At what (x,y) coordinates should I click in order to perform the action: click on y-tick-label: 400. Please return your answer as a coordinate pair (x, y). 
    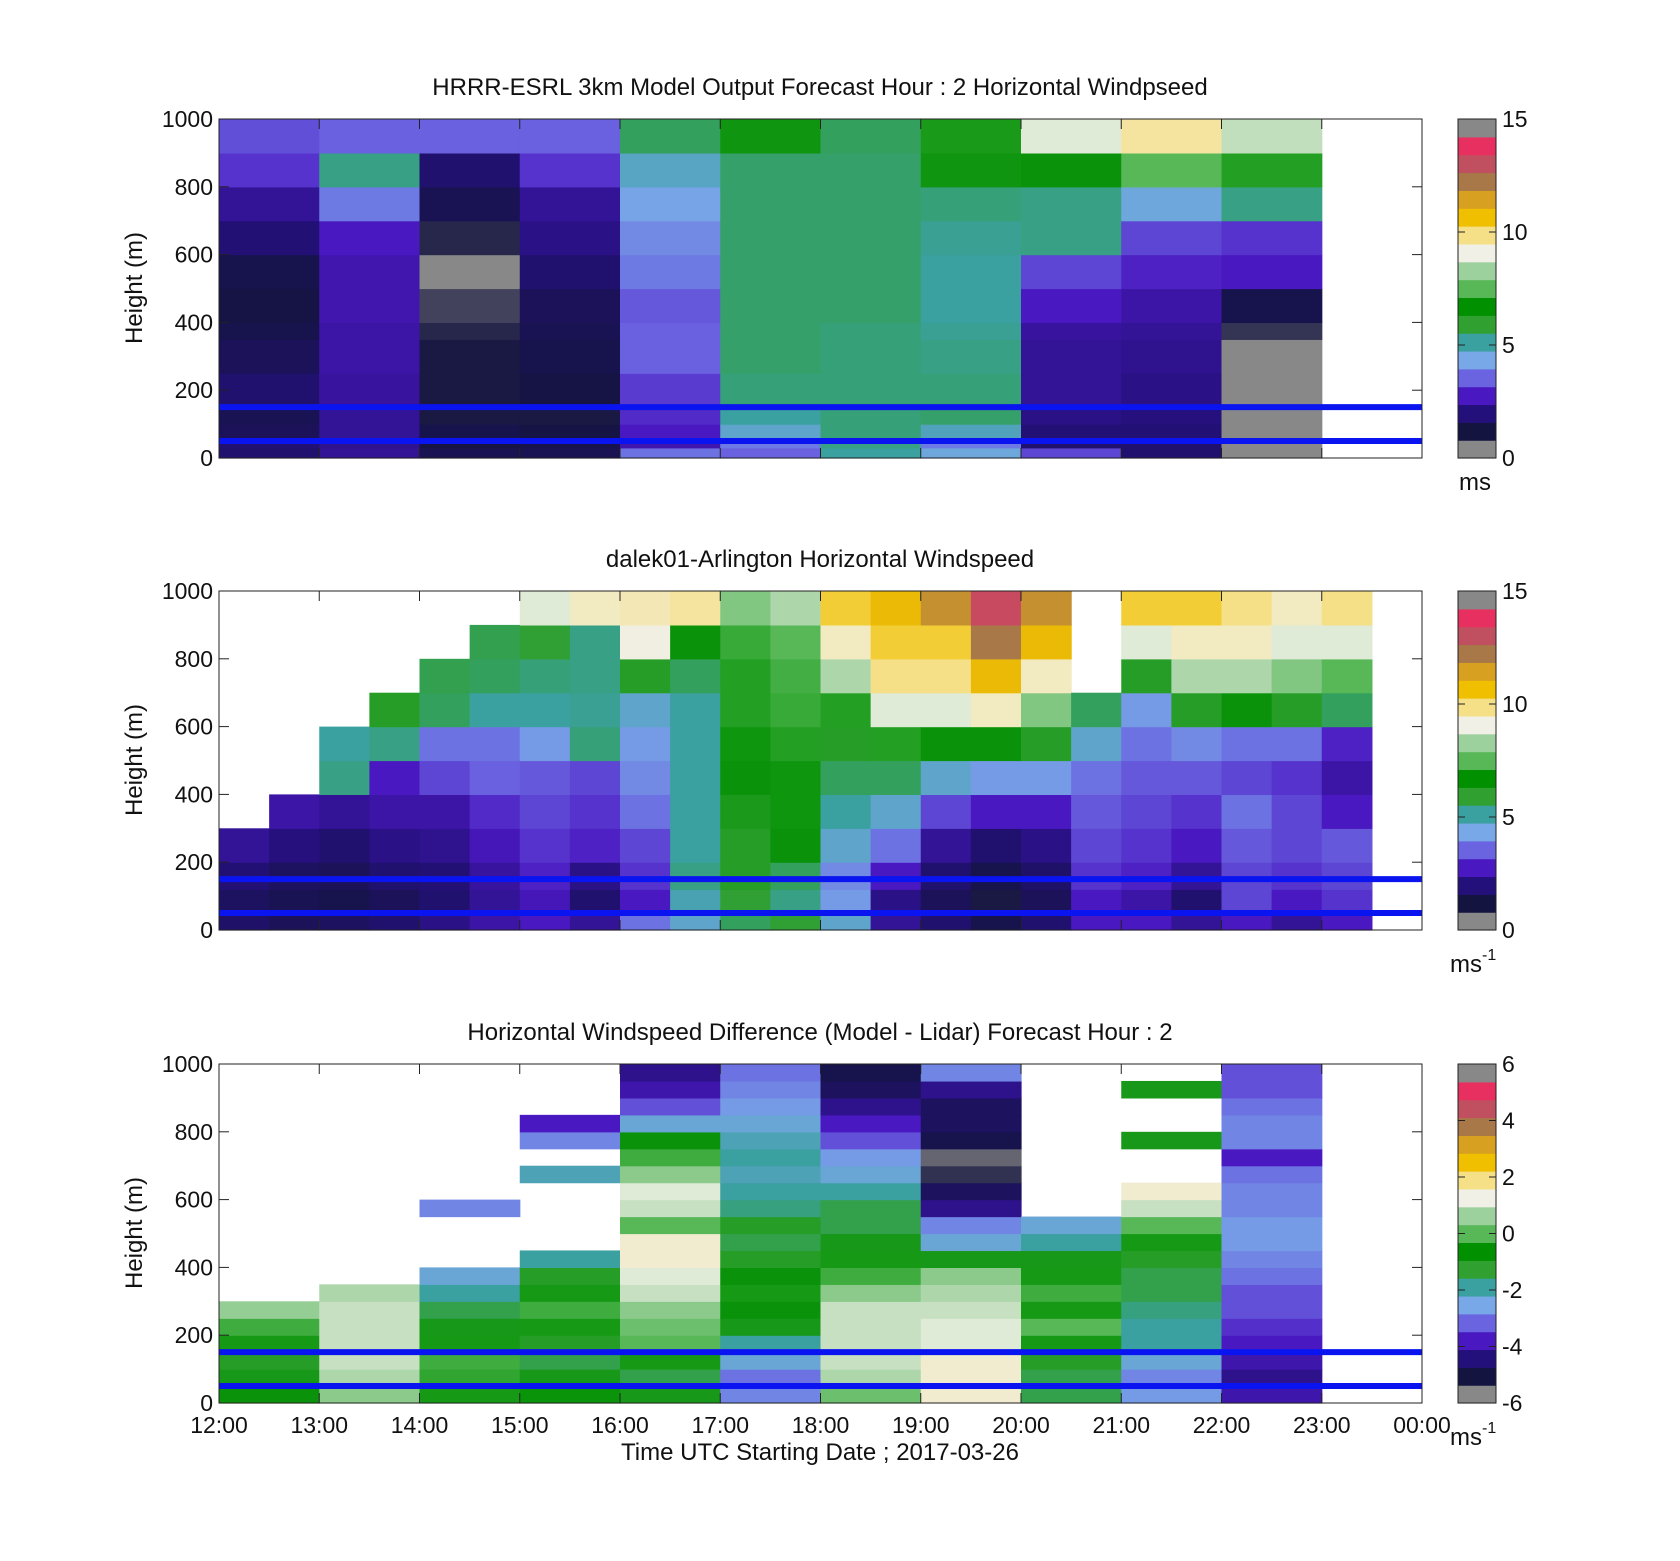
    Looking at the image, I should click on (194, 794).